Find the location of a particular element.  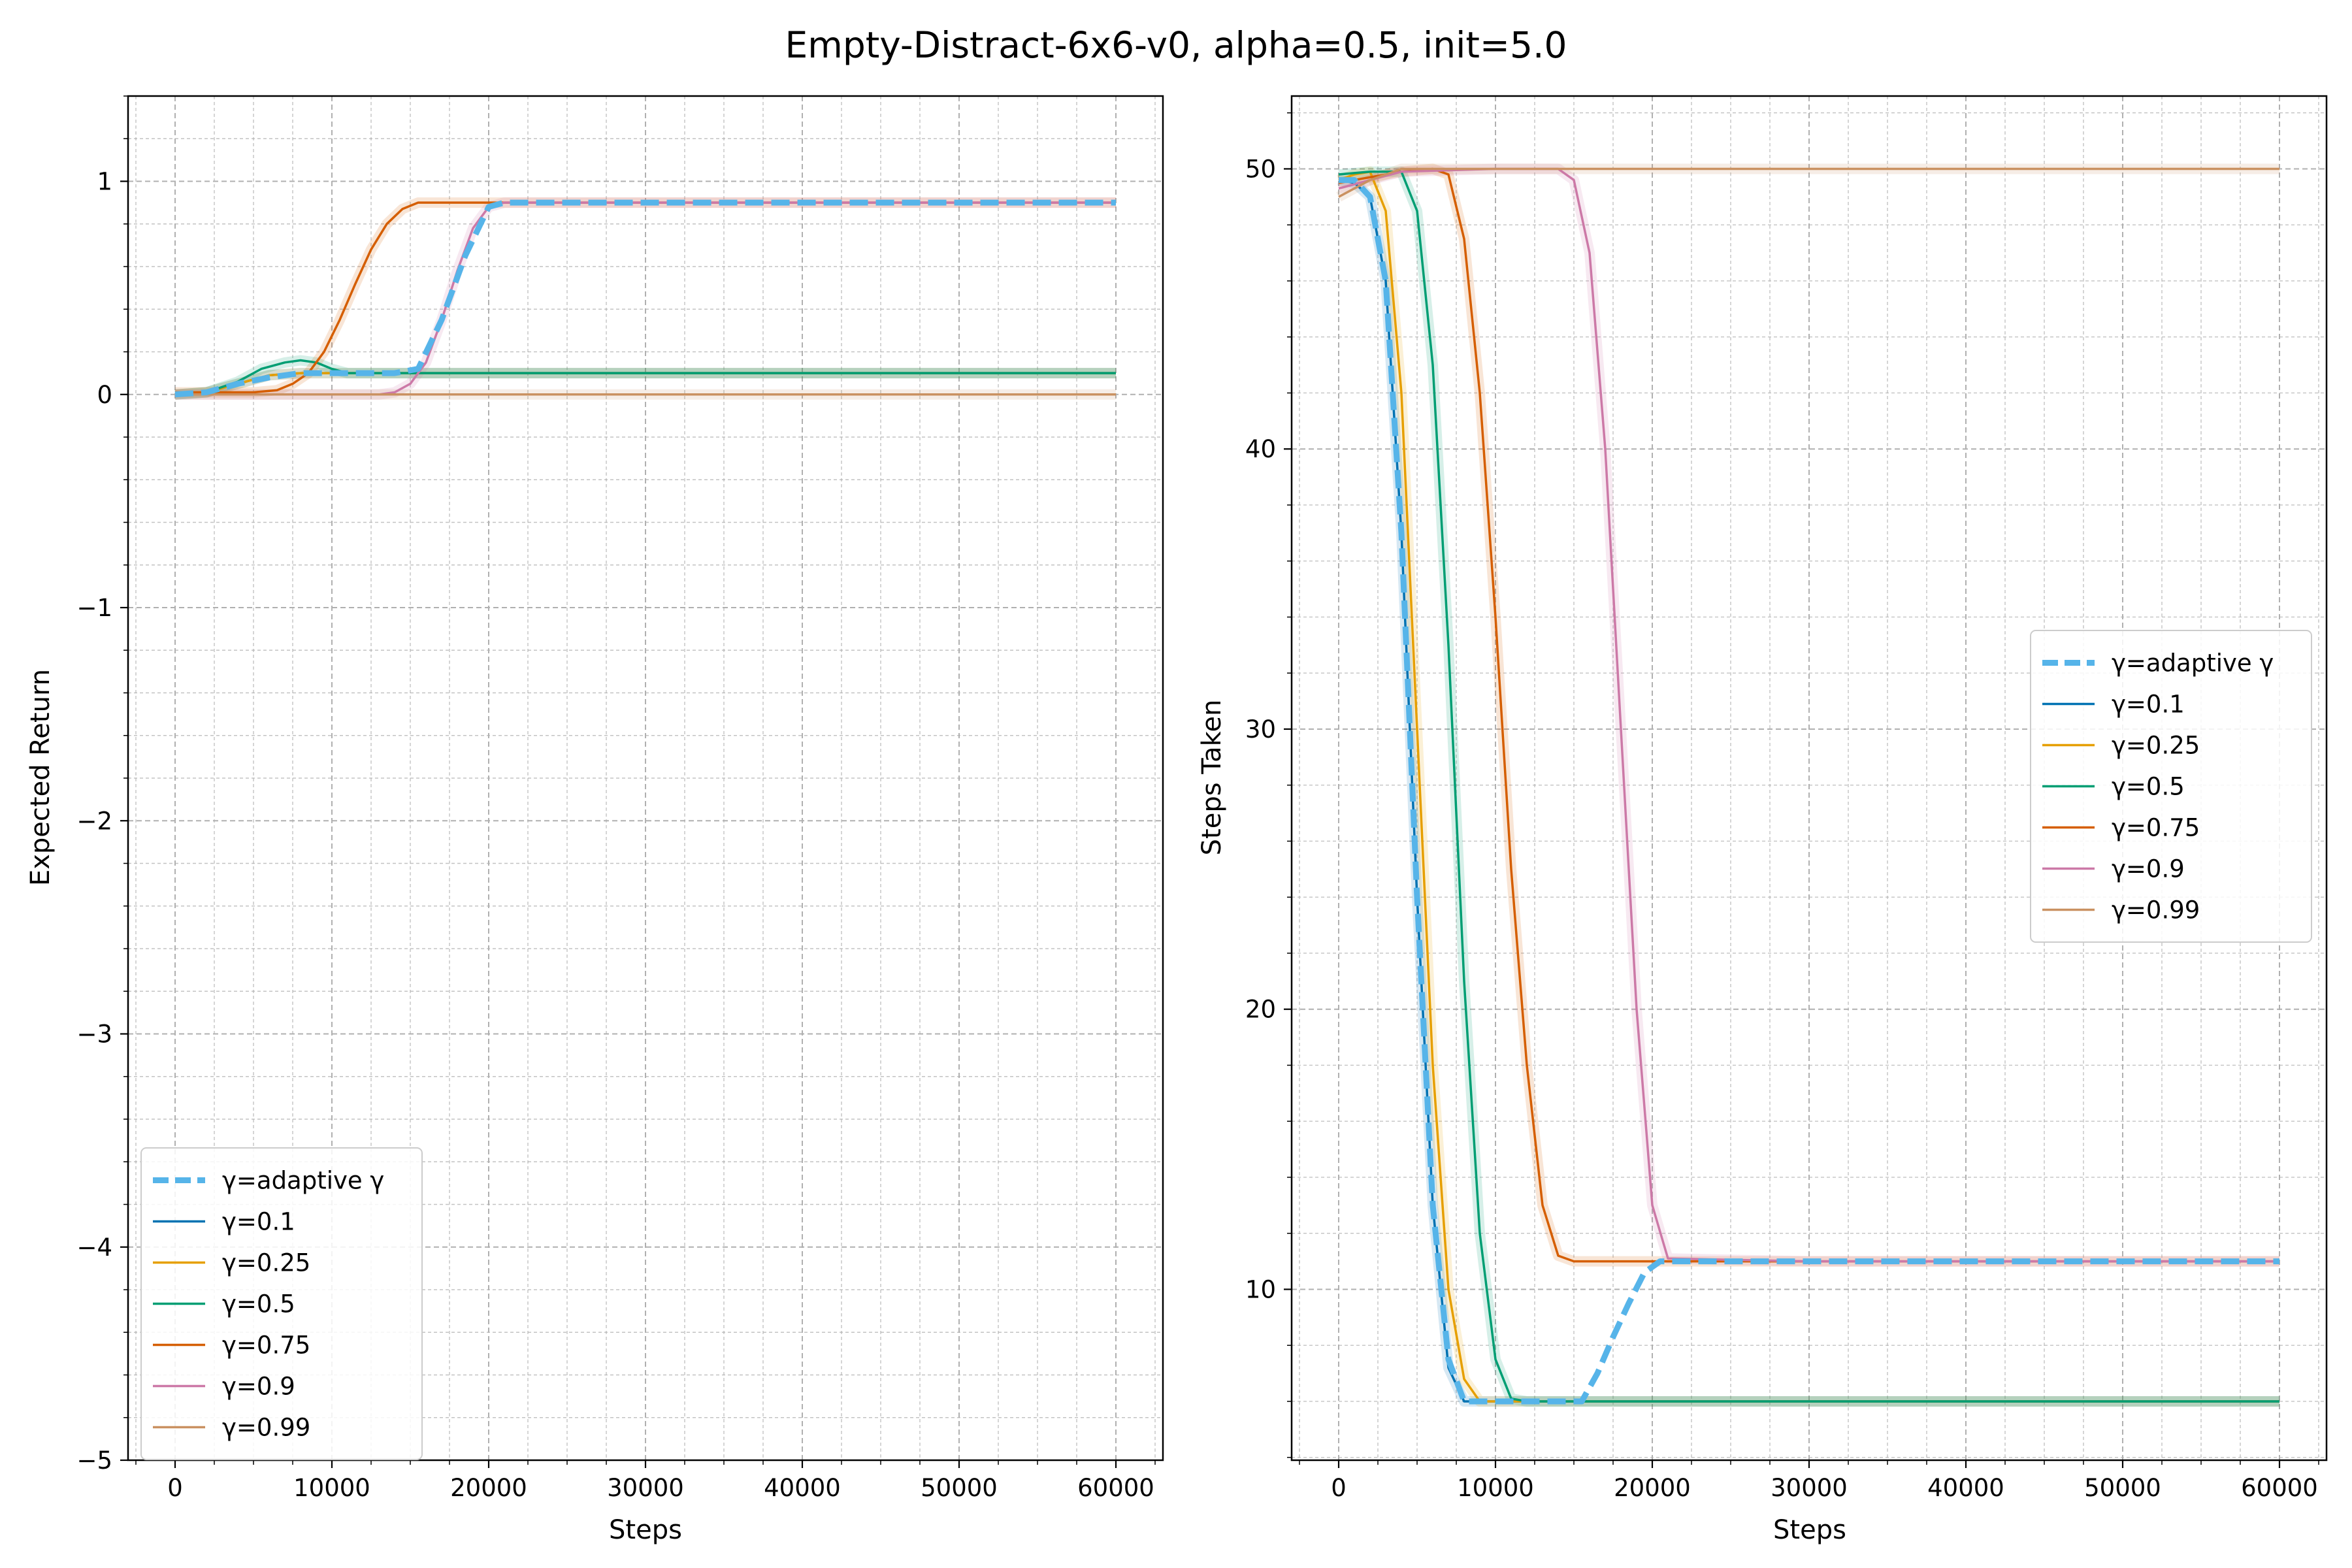

expected-return-x-axis-label: Steps is located at coordinates (645, 1530).